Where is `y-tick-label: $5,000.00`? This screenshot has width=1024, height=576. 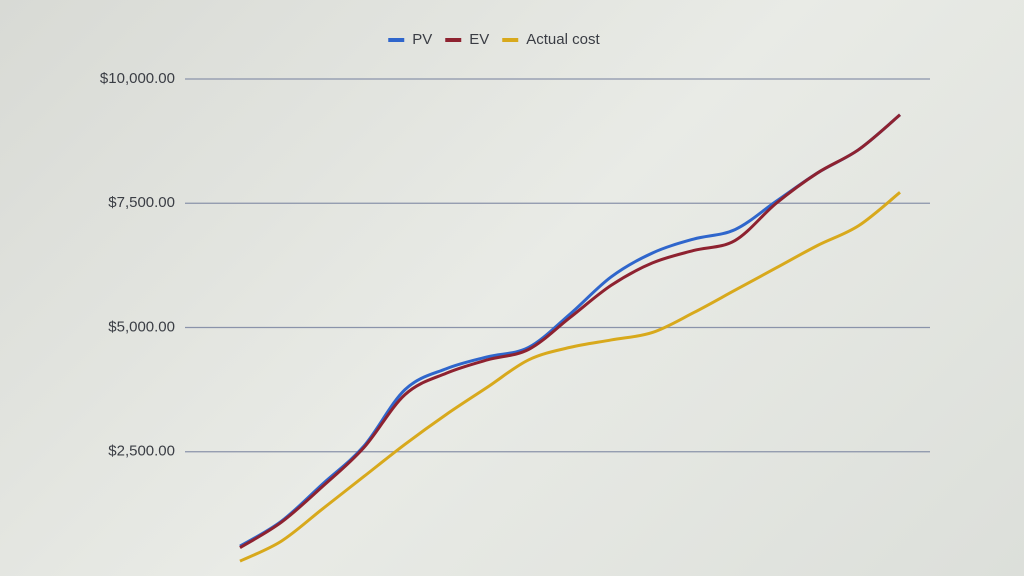 y-tick-label: $5,000.00 is located at coordinates (141, 326).